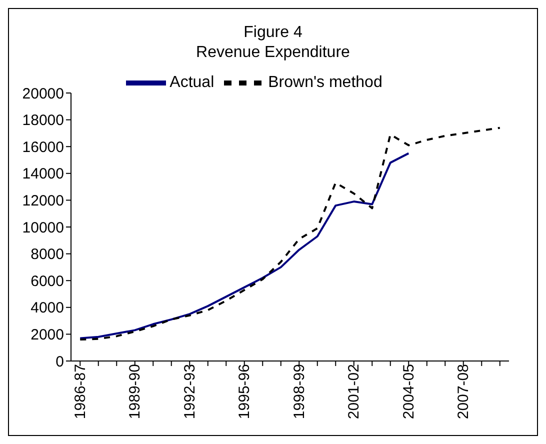 This screenshot has height=444, width=546. What do you see at coordinates (47, 308) in the screenshot?
I see `y-tick-label: 4000` at bounding box center [47, 308].